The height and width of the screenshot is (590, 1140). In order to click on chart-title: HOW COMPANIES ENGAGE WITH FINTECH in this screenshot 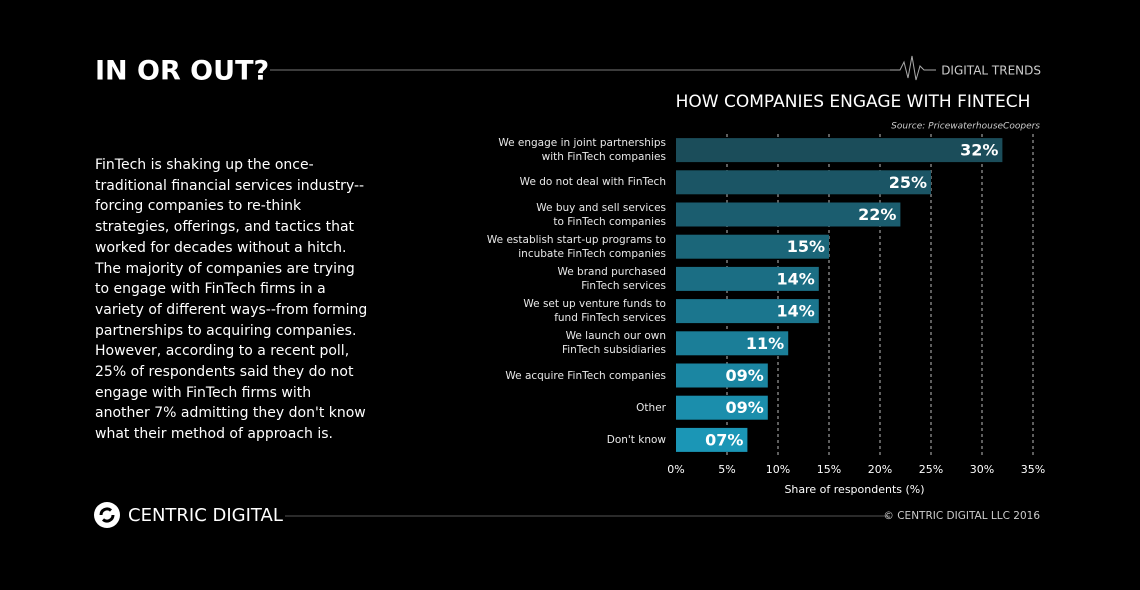, I will do `click(853, 102)`.